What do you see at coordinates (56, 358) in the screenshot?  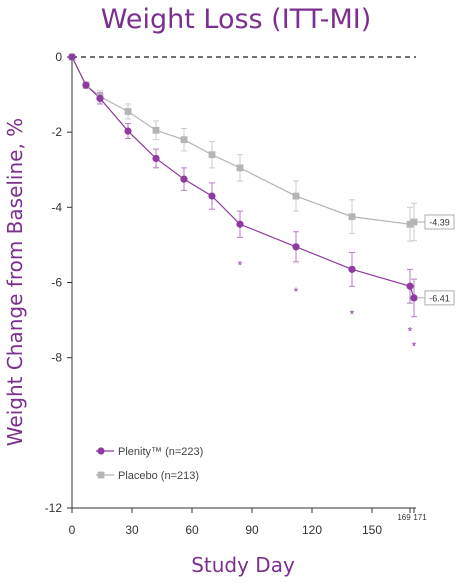 I see `y-tick-label: -8` at bounding box center [56, 358].